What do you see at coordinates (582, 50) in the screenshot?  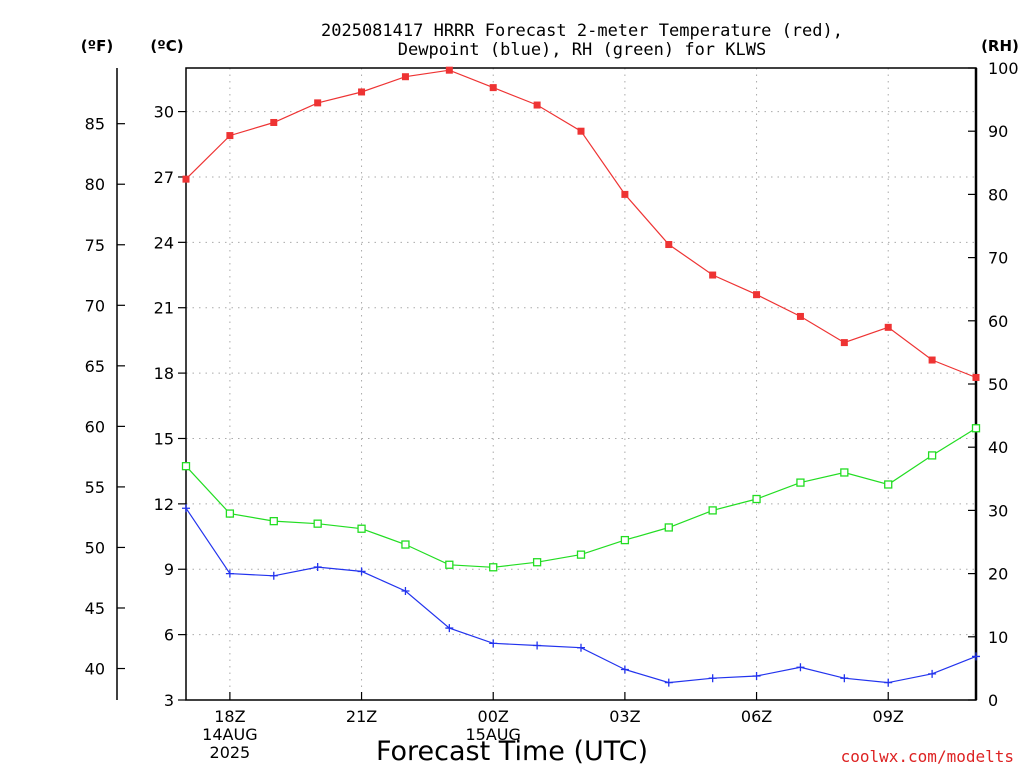 I see `chart-title-line-2: Dewpoint (blue), RH (green) for KLWS` at bounding box center [582, 50].